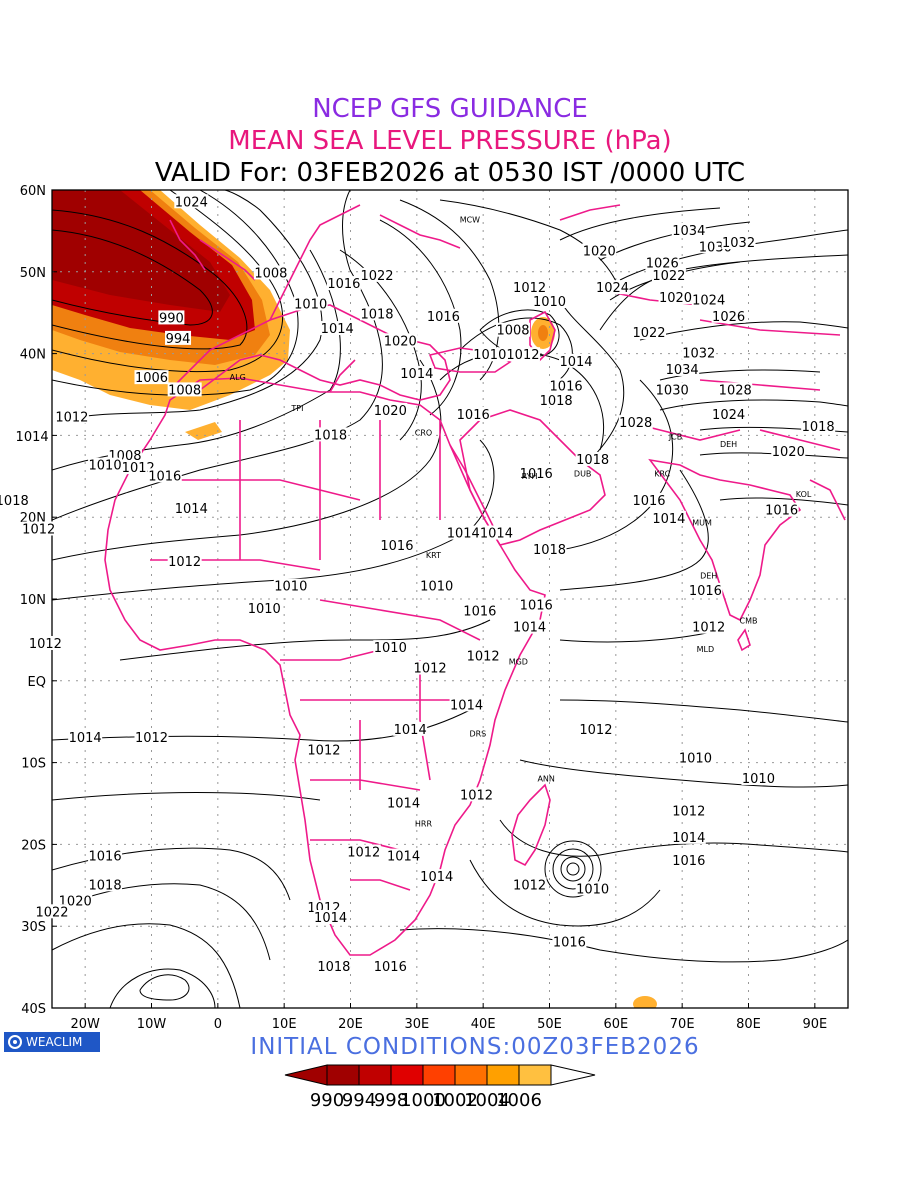 This screenshot has width=900, height=1200. Describe the element at coordinates (423, 432) in the screenshot. I see `city-label: CRO` at that location.